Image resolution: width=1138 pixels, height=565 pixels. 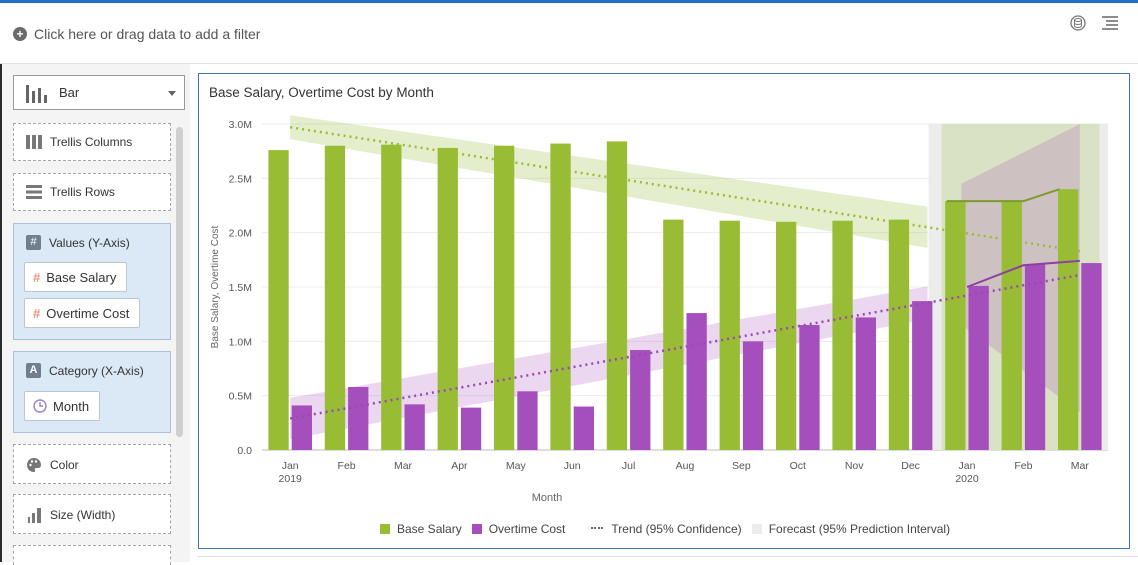 I want to click on legend-overtime-cost-label: Overtime Cost, so click(x=527, y=529).